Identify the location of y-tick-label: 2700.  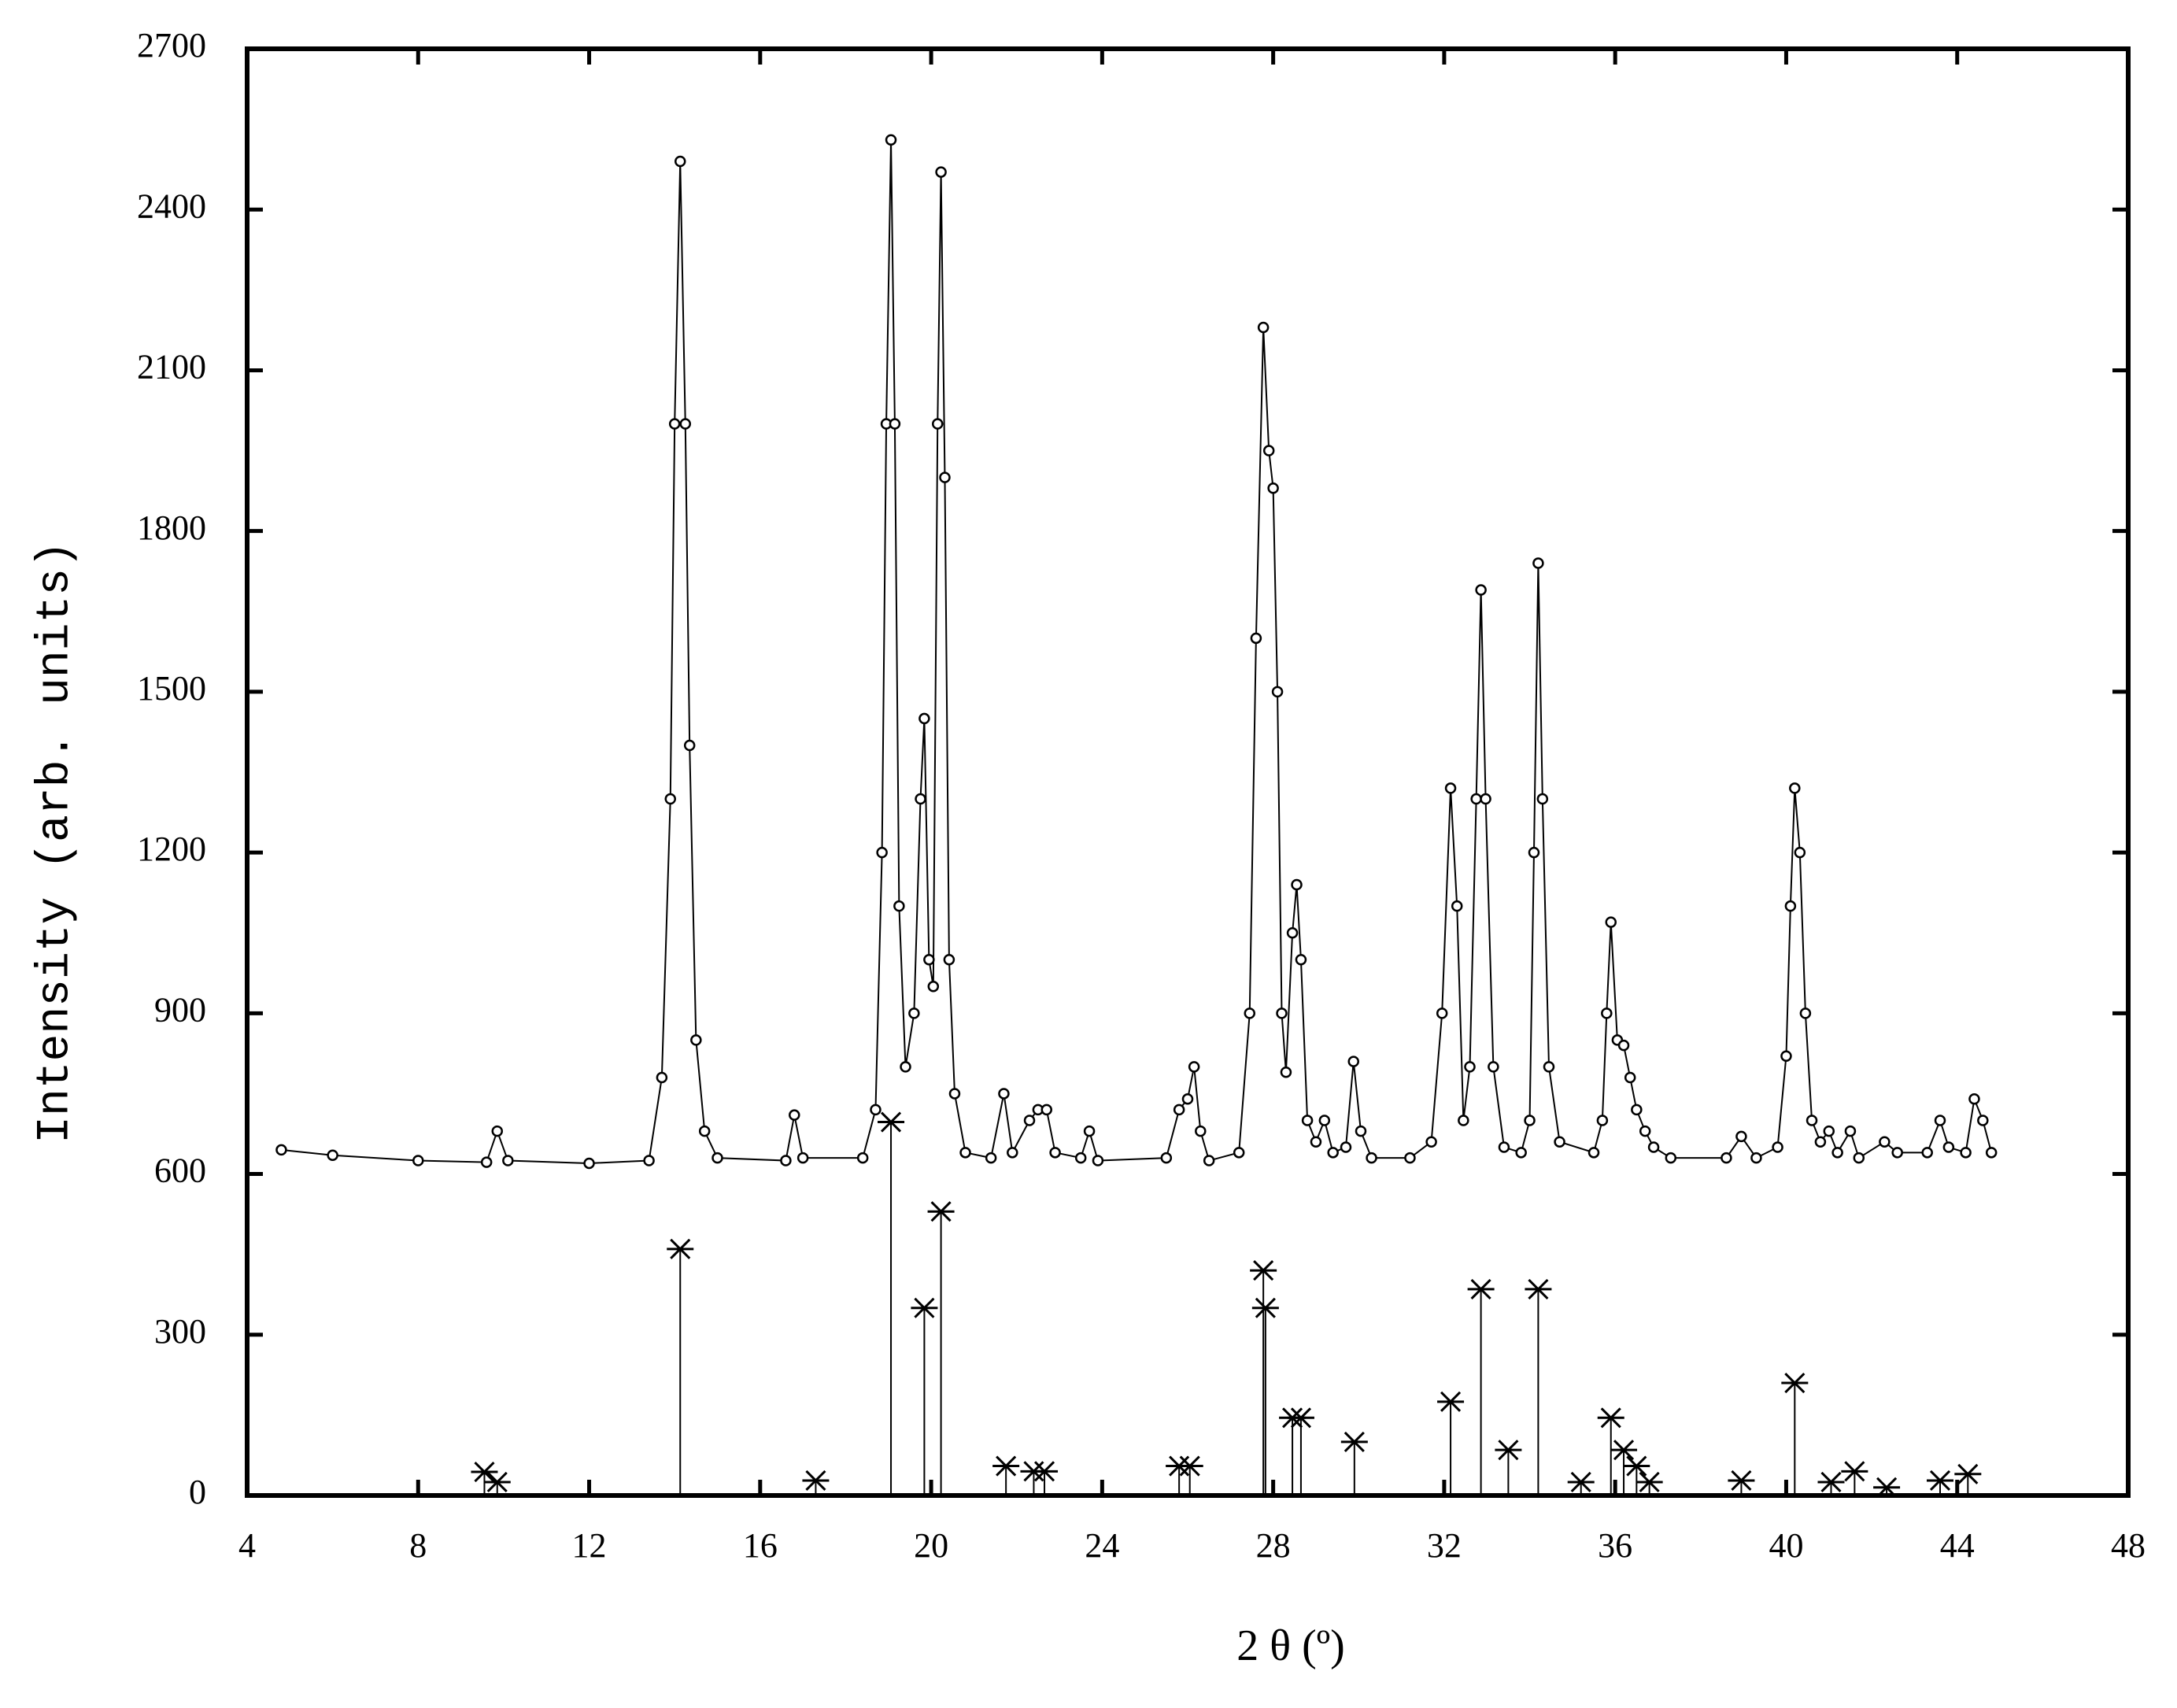
(171, 45).